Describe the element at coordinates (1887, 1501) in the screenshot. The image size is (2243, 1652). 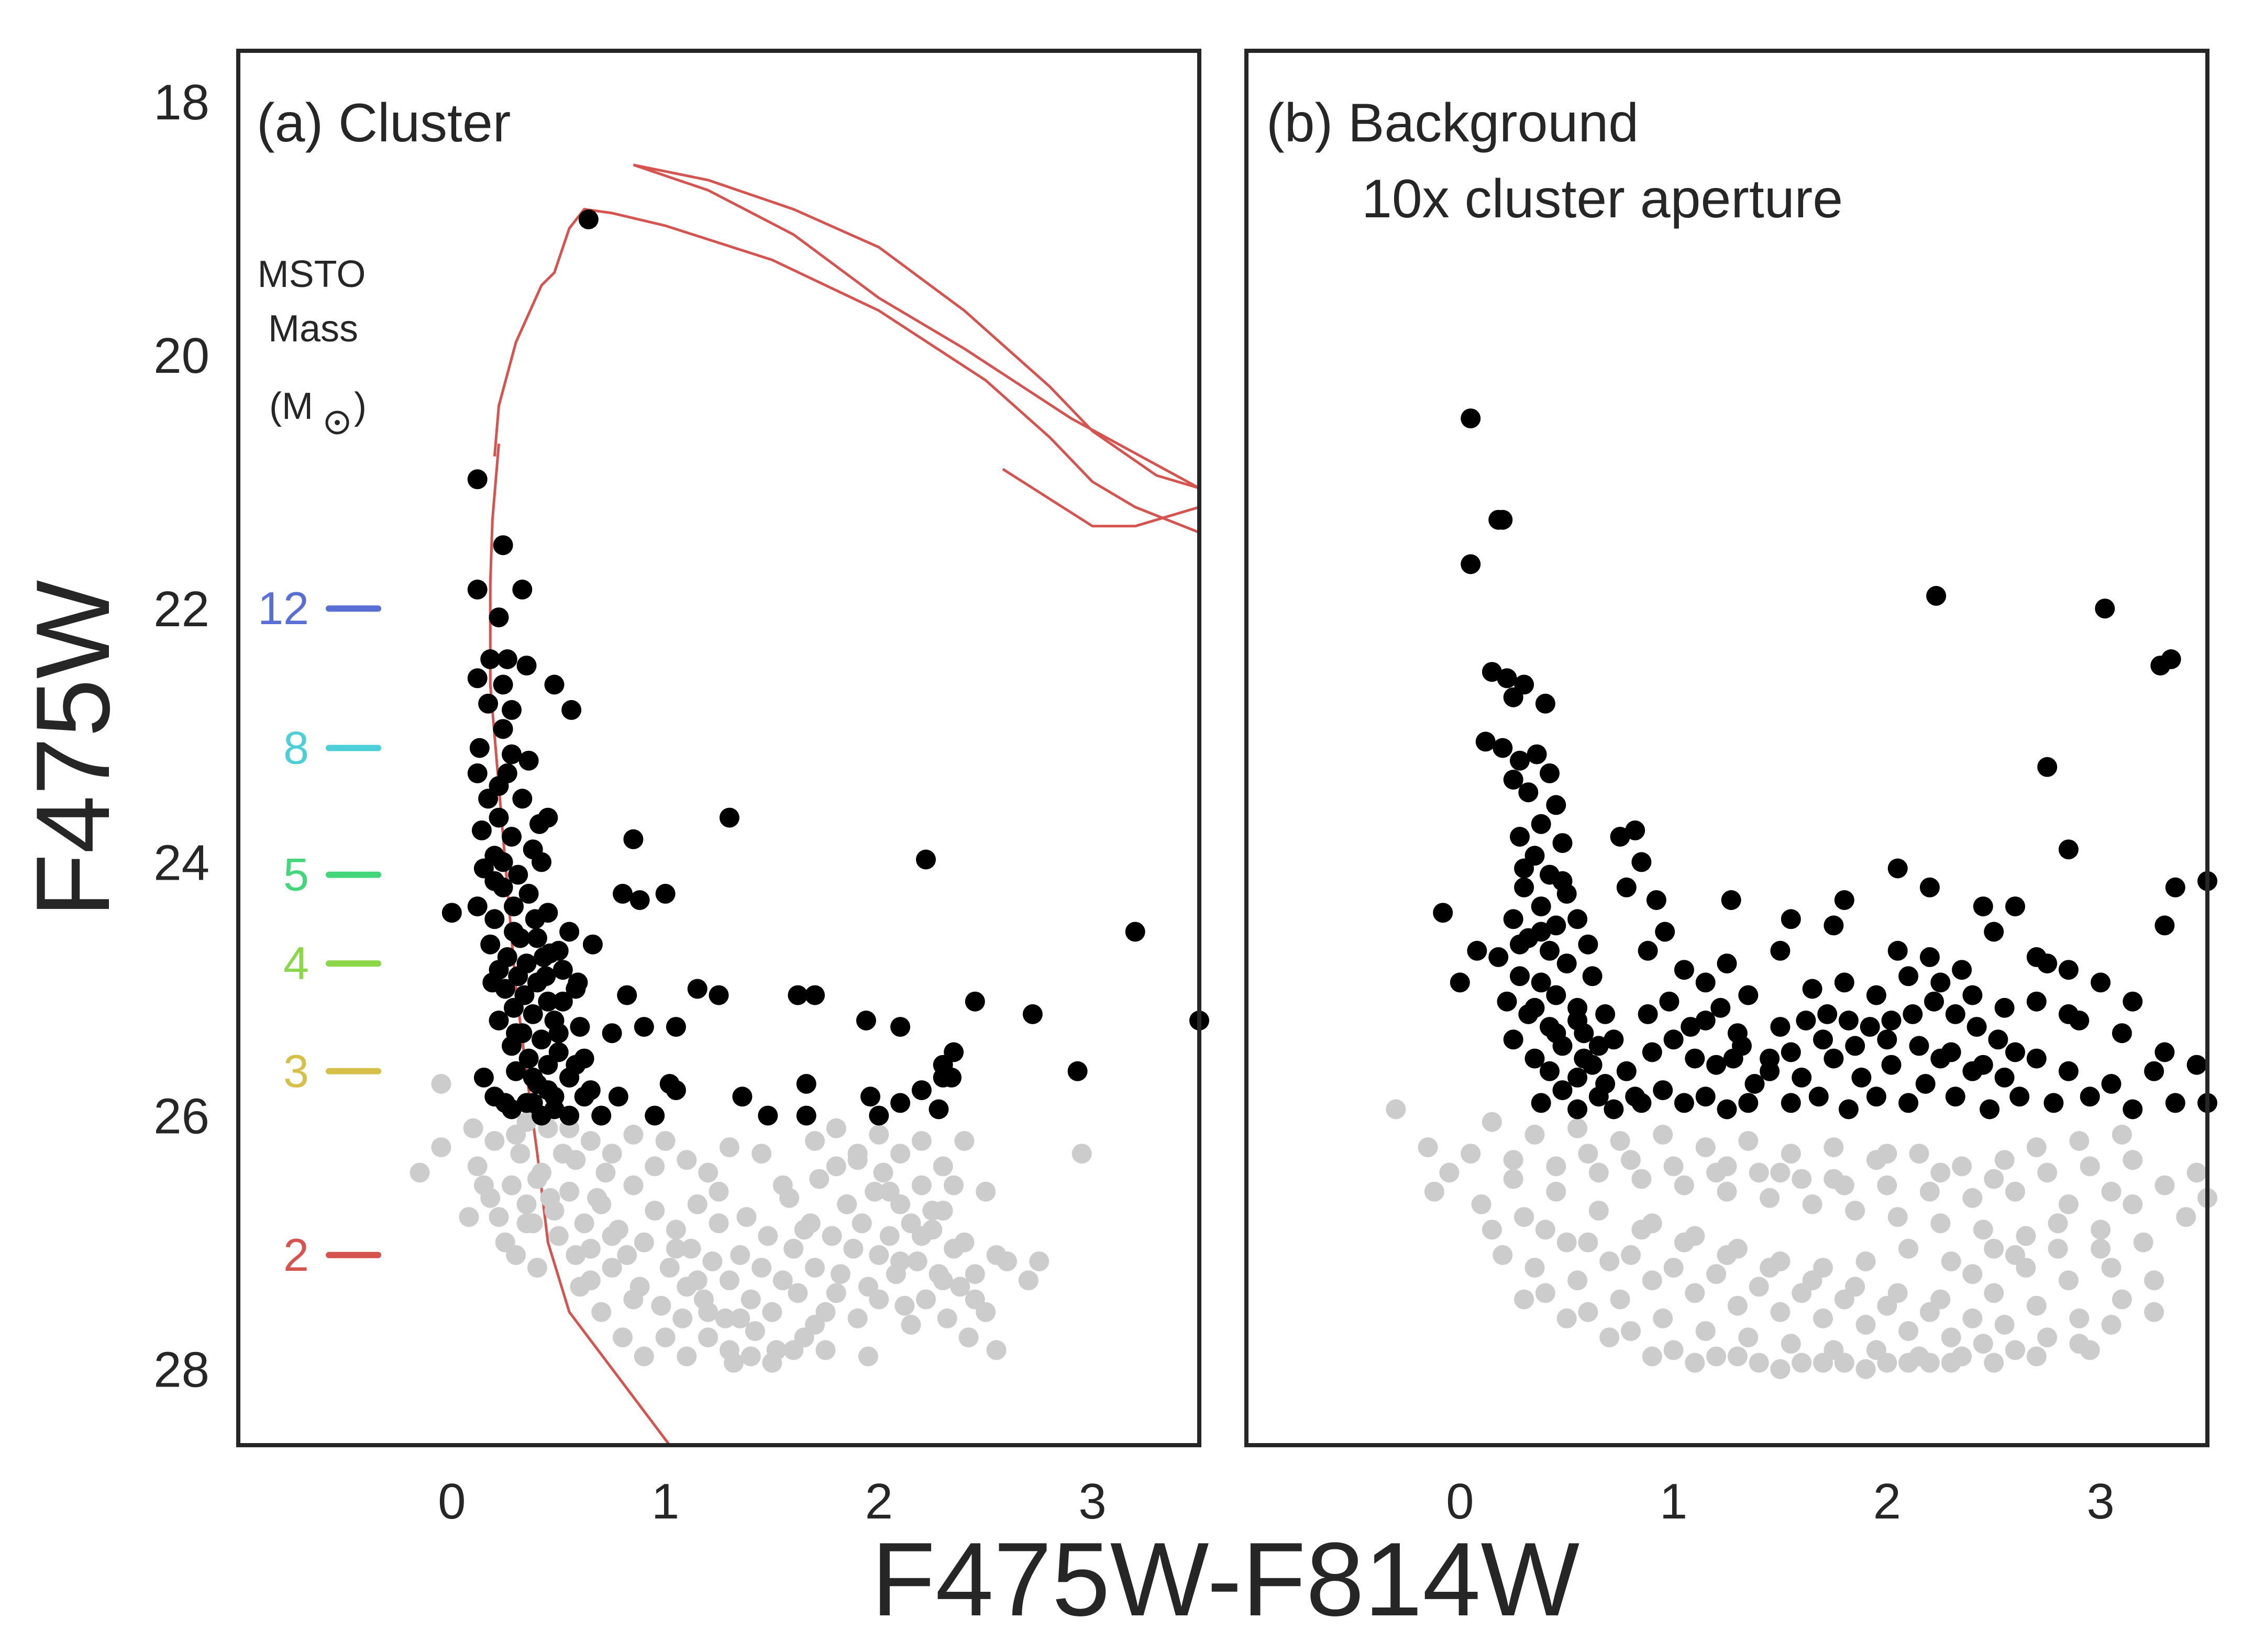
I see `x-tick-label: 2` at that location.